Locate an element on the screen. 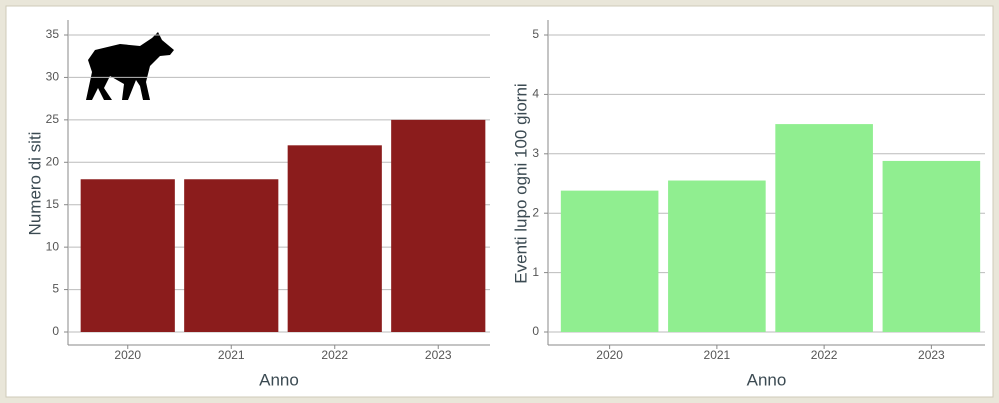  y-tick-label: 10 is located at coordinates (53, 246).